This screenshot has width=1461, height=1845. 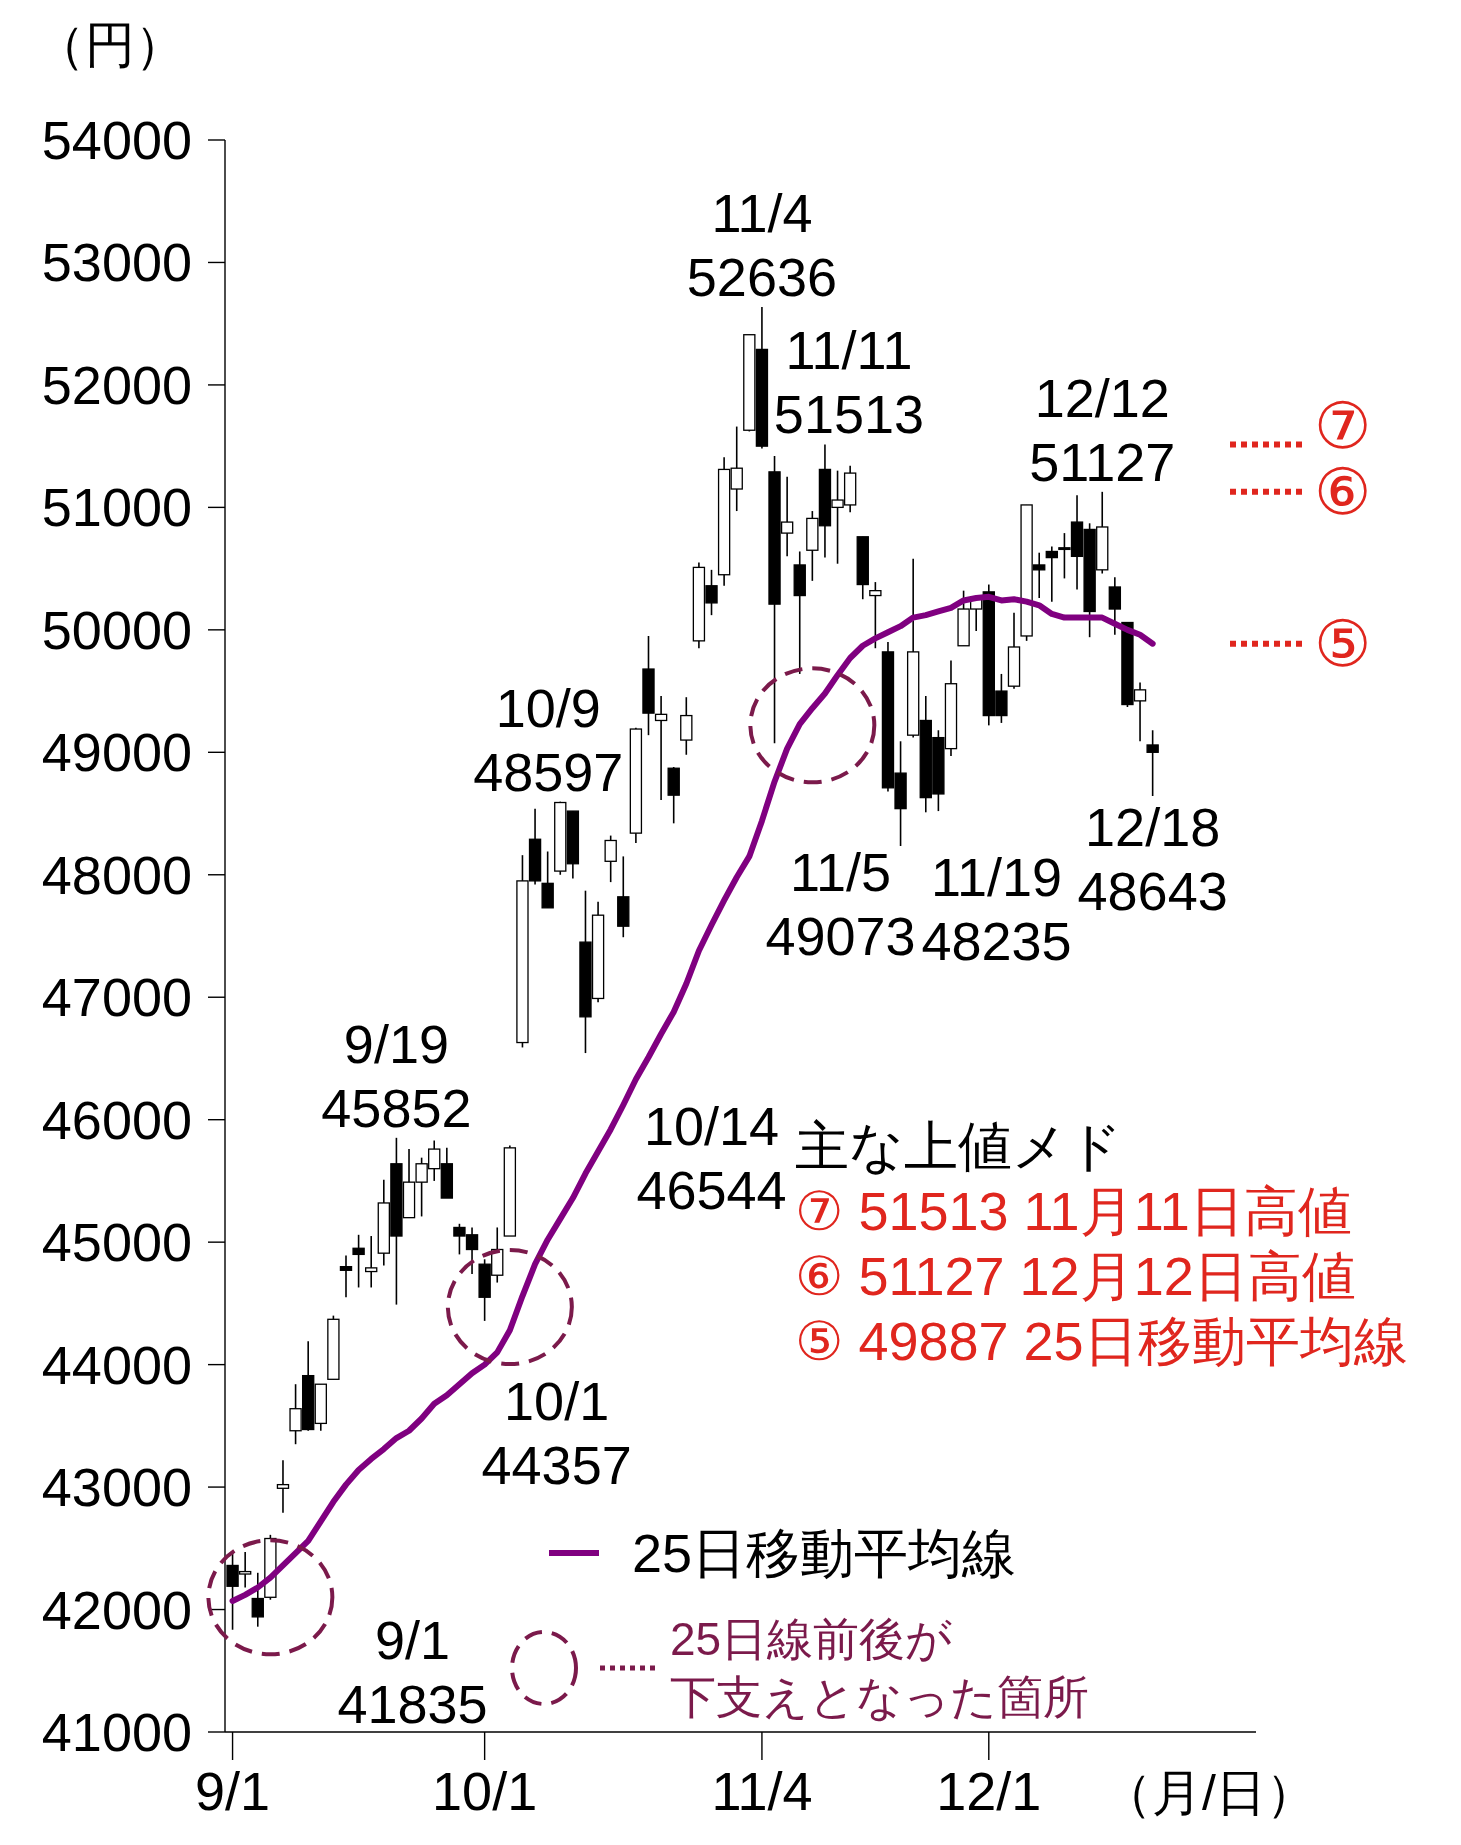 I want to click on y-tick-label: 52000, so click(x=116, y=384).